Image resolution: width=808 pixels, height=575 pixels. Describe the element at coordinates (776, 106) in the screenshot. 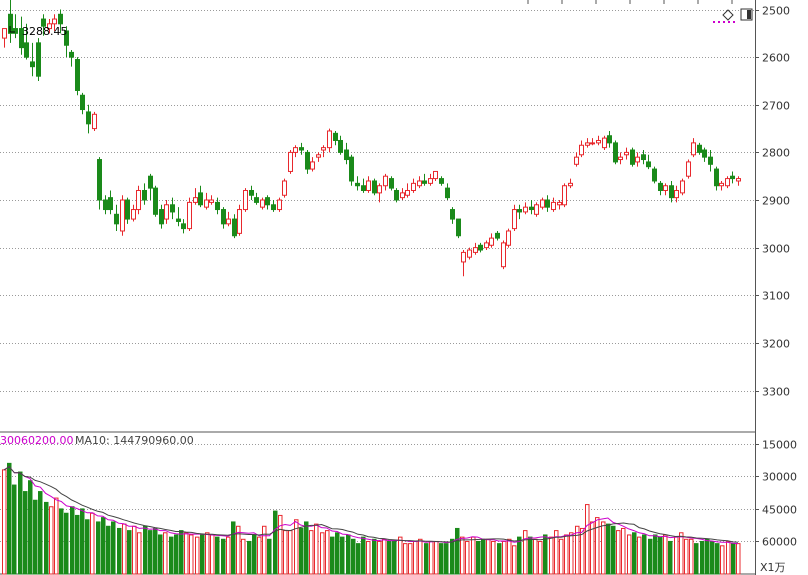

I see `price-tick-label: 2700` at that location.